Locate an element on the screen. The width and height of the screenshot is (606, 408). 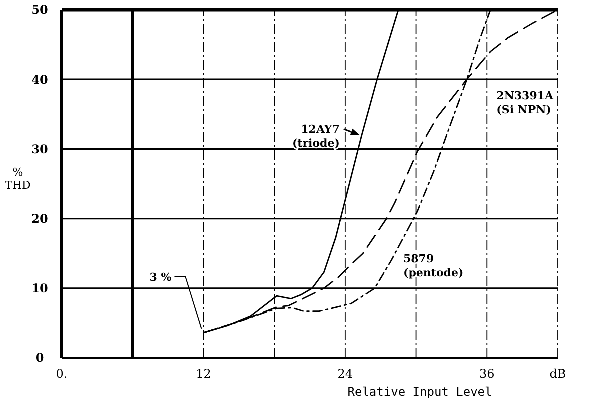
y-tick-label: 50 is located at coordinates (40, 10).